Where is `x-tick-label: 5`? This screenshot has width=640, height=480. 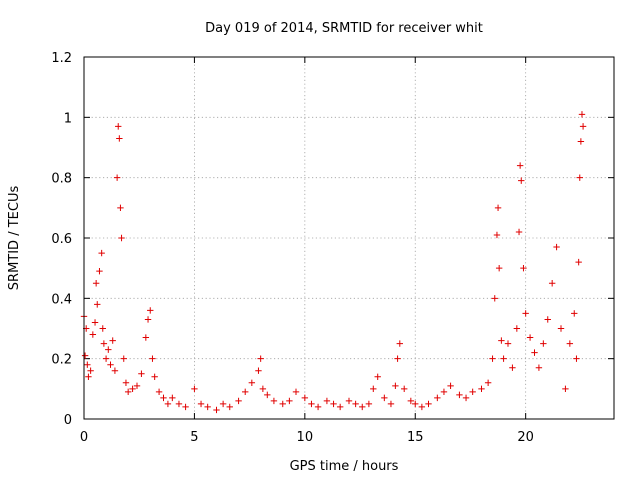 x-tick-label: 5 is located at coordinates (194, 437).